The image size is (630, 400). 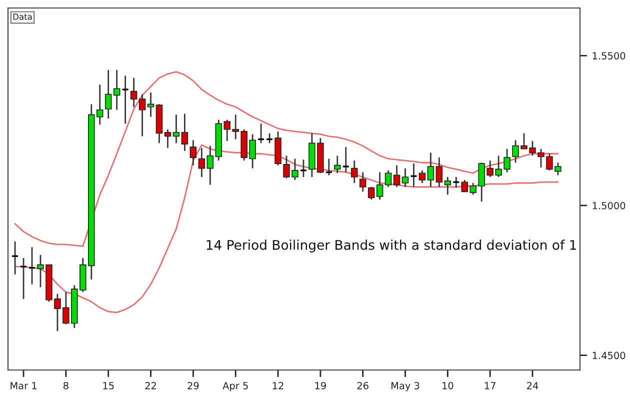 What do you see at coordinates (406, 387) in the screenshot?
I see `x-tick-label: May 3` at bounding box center [406, 387].